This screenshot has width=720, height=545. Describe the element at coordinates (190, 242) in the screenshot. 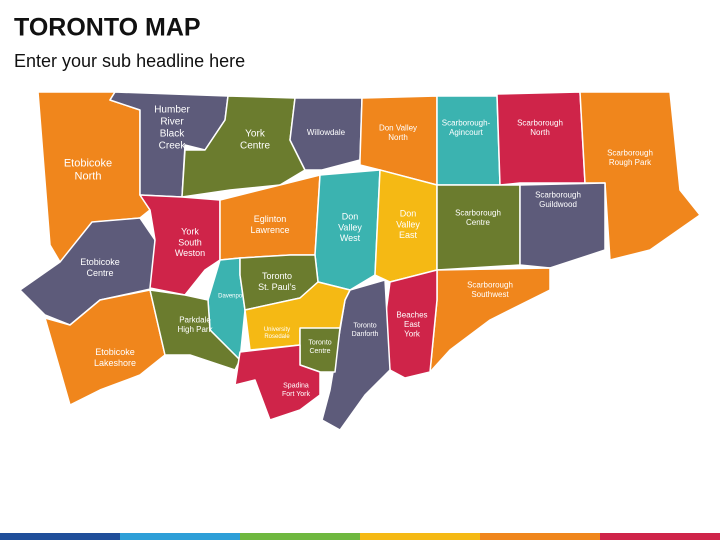

I see `region-label: South` at that location.